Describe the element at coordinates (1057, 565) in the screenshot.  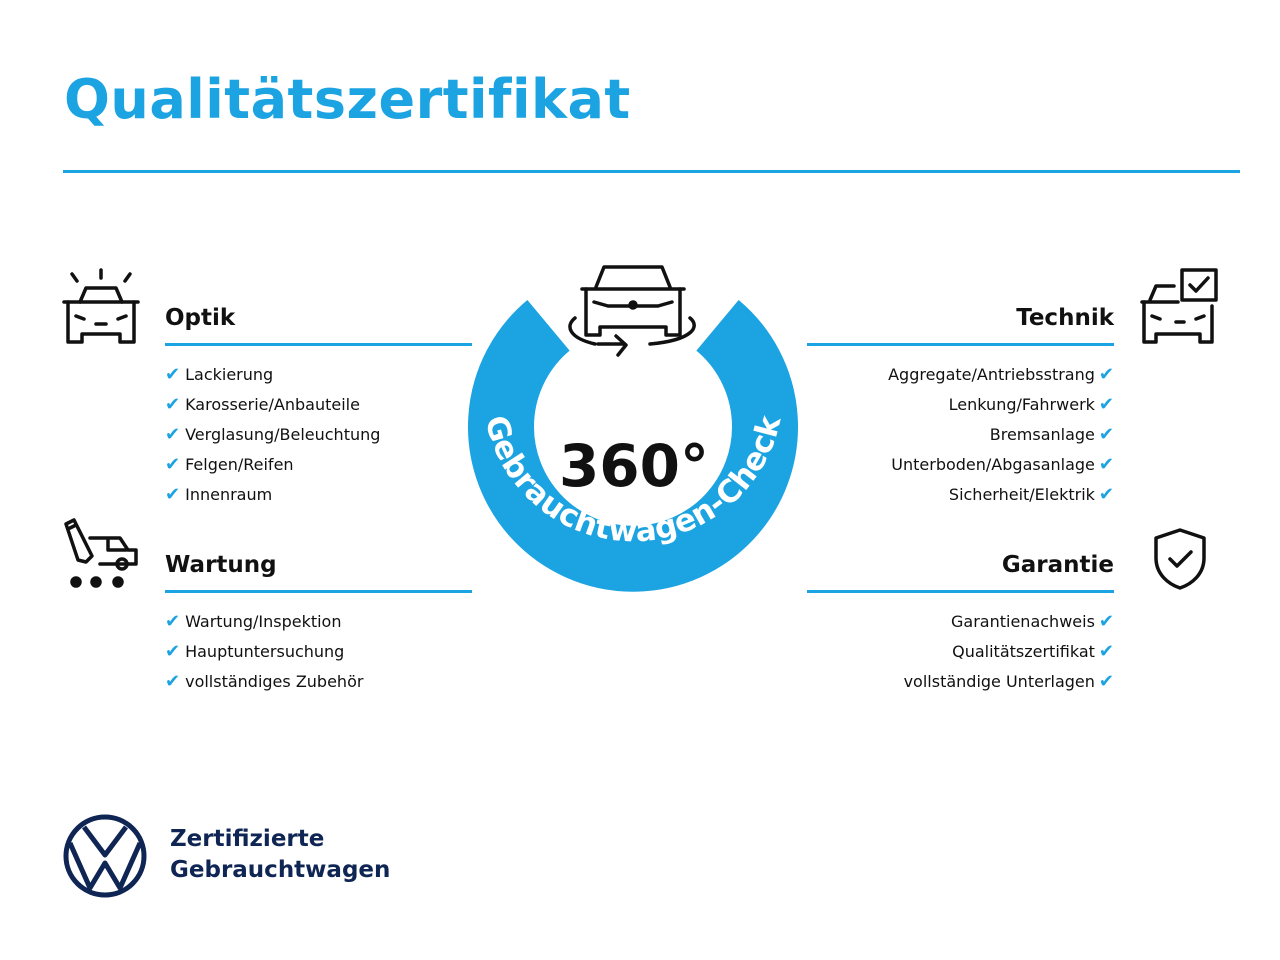
I see `section-heading: Garantie` at that location.